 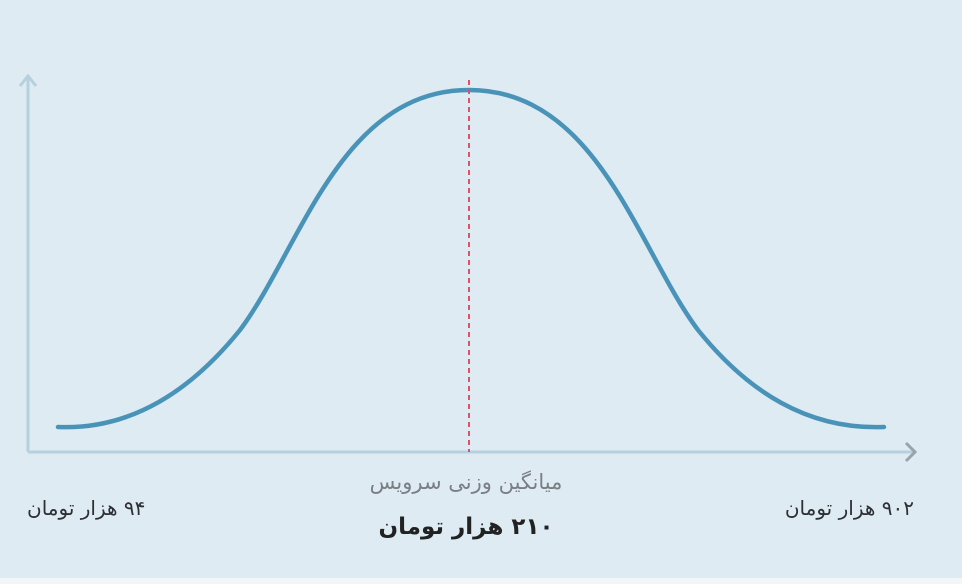 I want to click on y-axis-arrow, so click(x=28, y=80).